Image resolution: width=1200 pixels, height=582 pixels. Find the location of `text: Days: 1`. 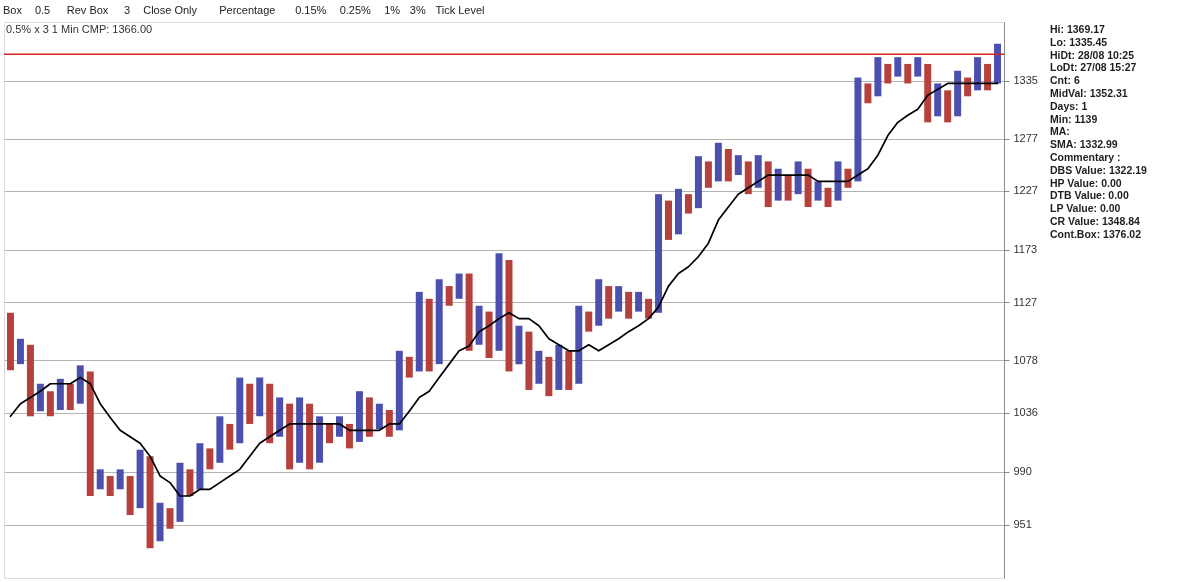

text: Days: 1 is located at coordinates (1069, 105).